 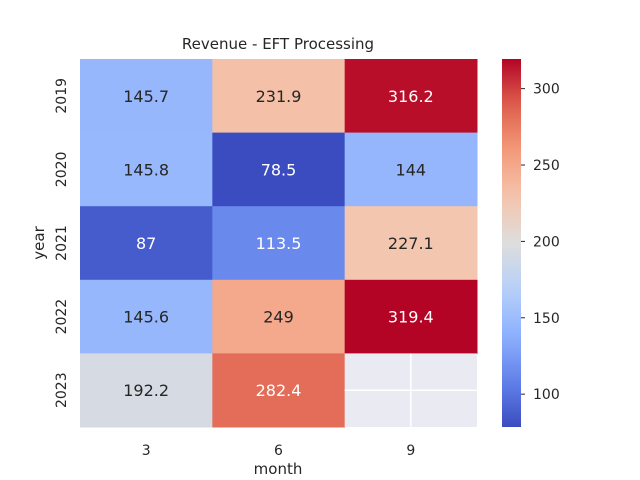 I want to click on heatmap-cell-label: 78.5, so click(x=279, y=169).